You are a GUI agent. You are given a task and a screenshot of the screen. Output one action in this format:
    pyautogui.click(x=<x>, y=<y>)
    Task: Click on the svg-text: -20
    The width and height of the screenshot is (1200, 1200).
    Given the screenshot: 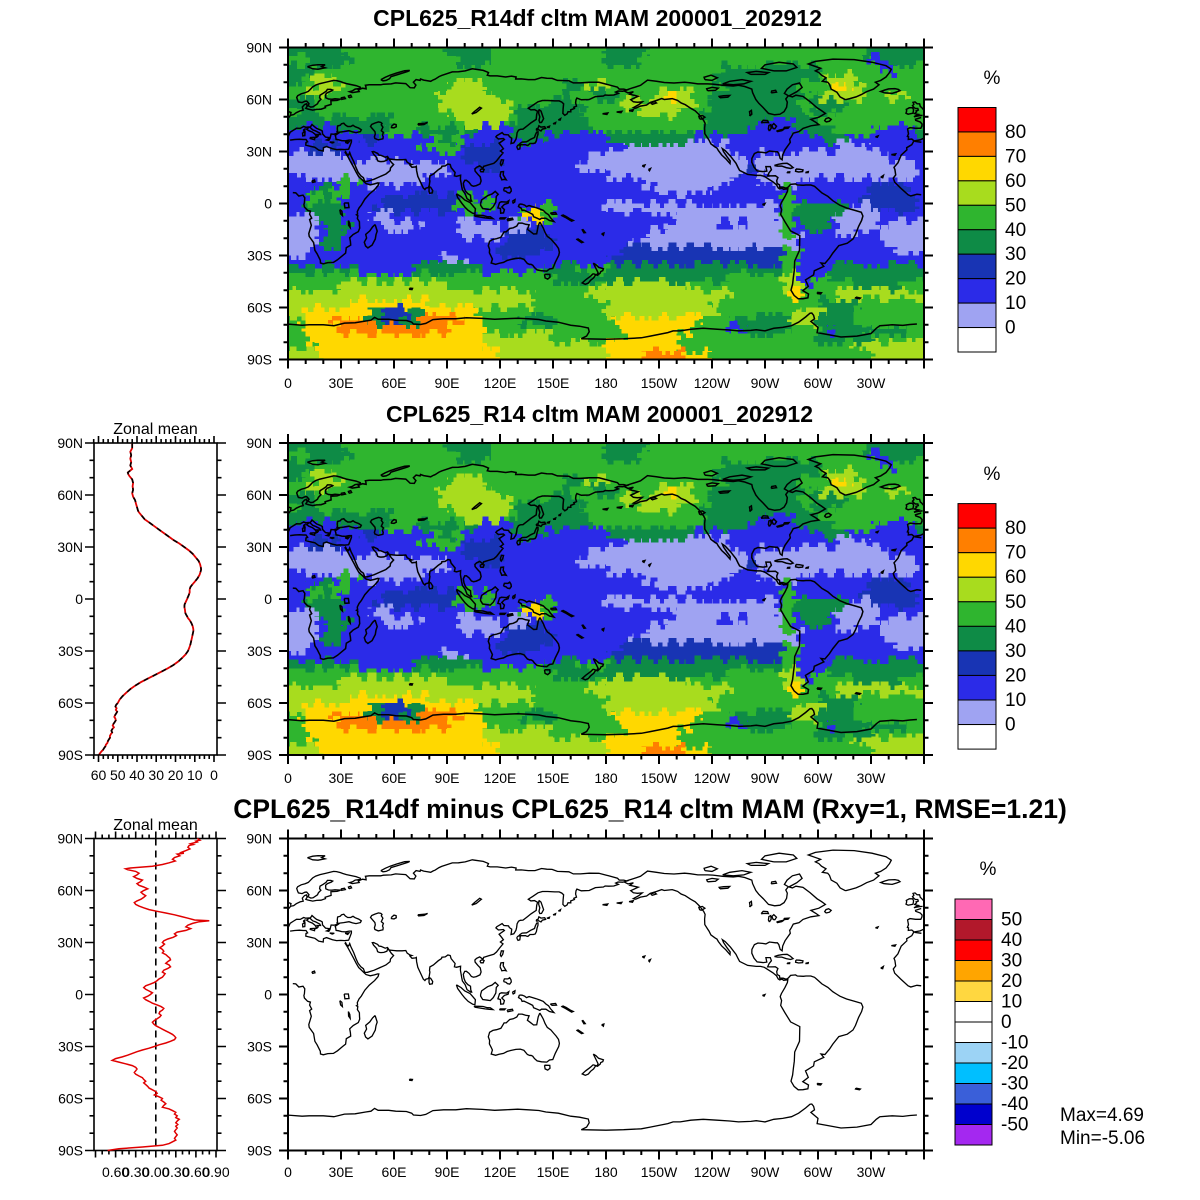 What is the action you would take?
    pyautogui.click(x=1014, y=1063)
    